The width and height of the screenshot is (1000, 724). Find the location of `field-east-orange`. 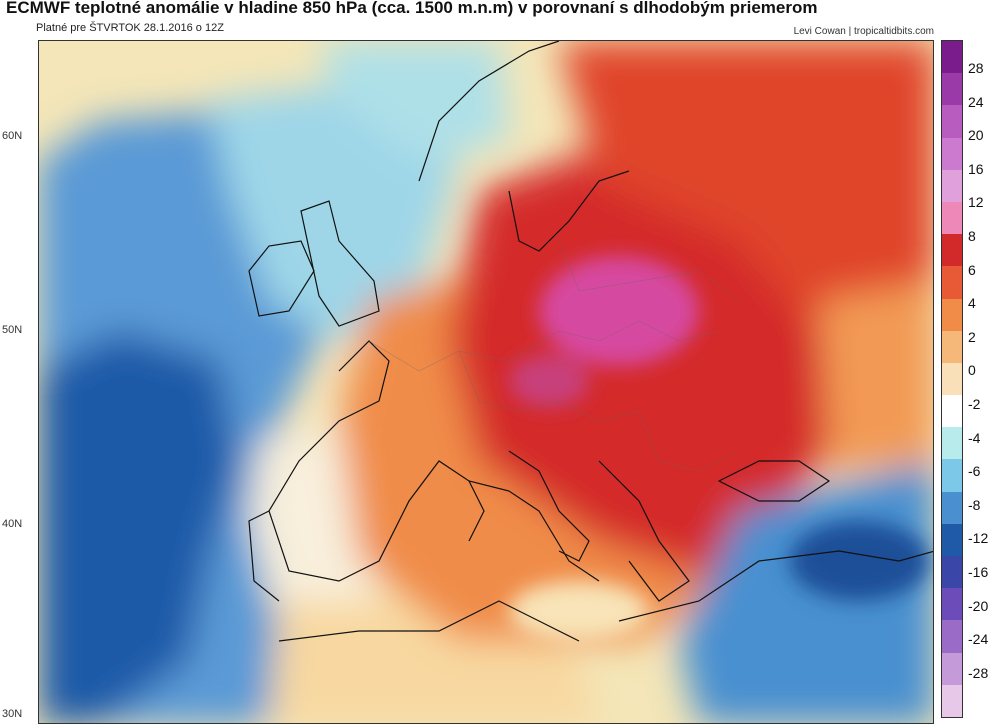

field-east-orange is located at coordinates (876, 376).